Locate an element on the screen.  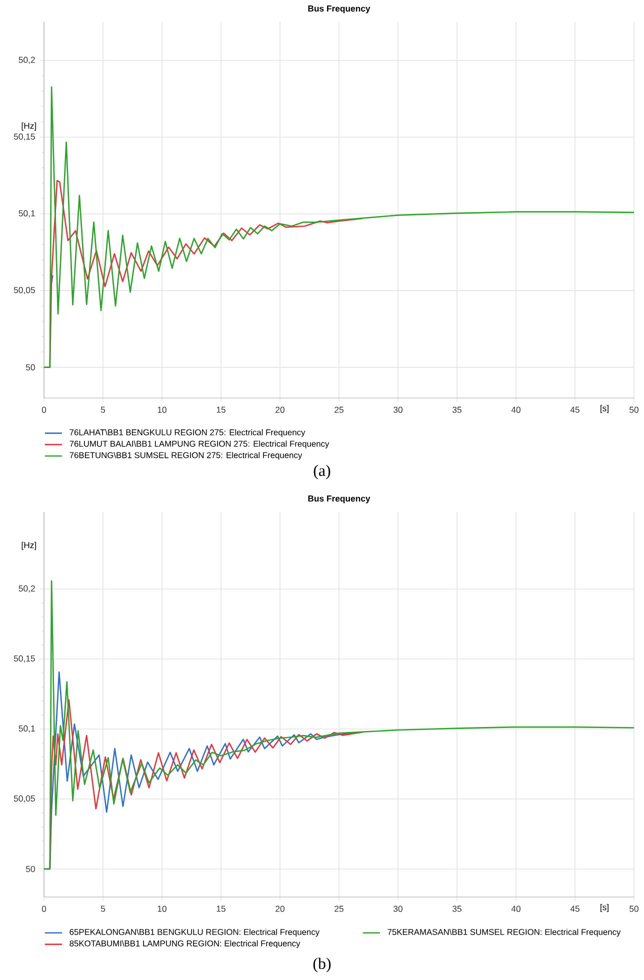
legend-label: 76BETUNG\BB1 SUMSEL REGION 275: Electrical Frequency is located at coordinates (186, 456).